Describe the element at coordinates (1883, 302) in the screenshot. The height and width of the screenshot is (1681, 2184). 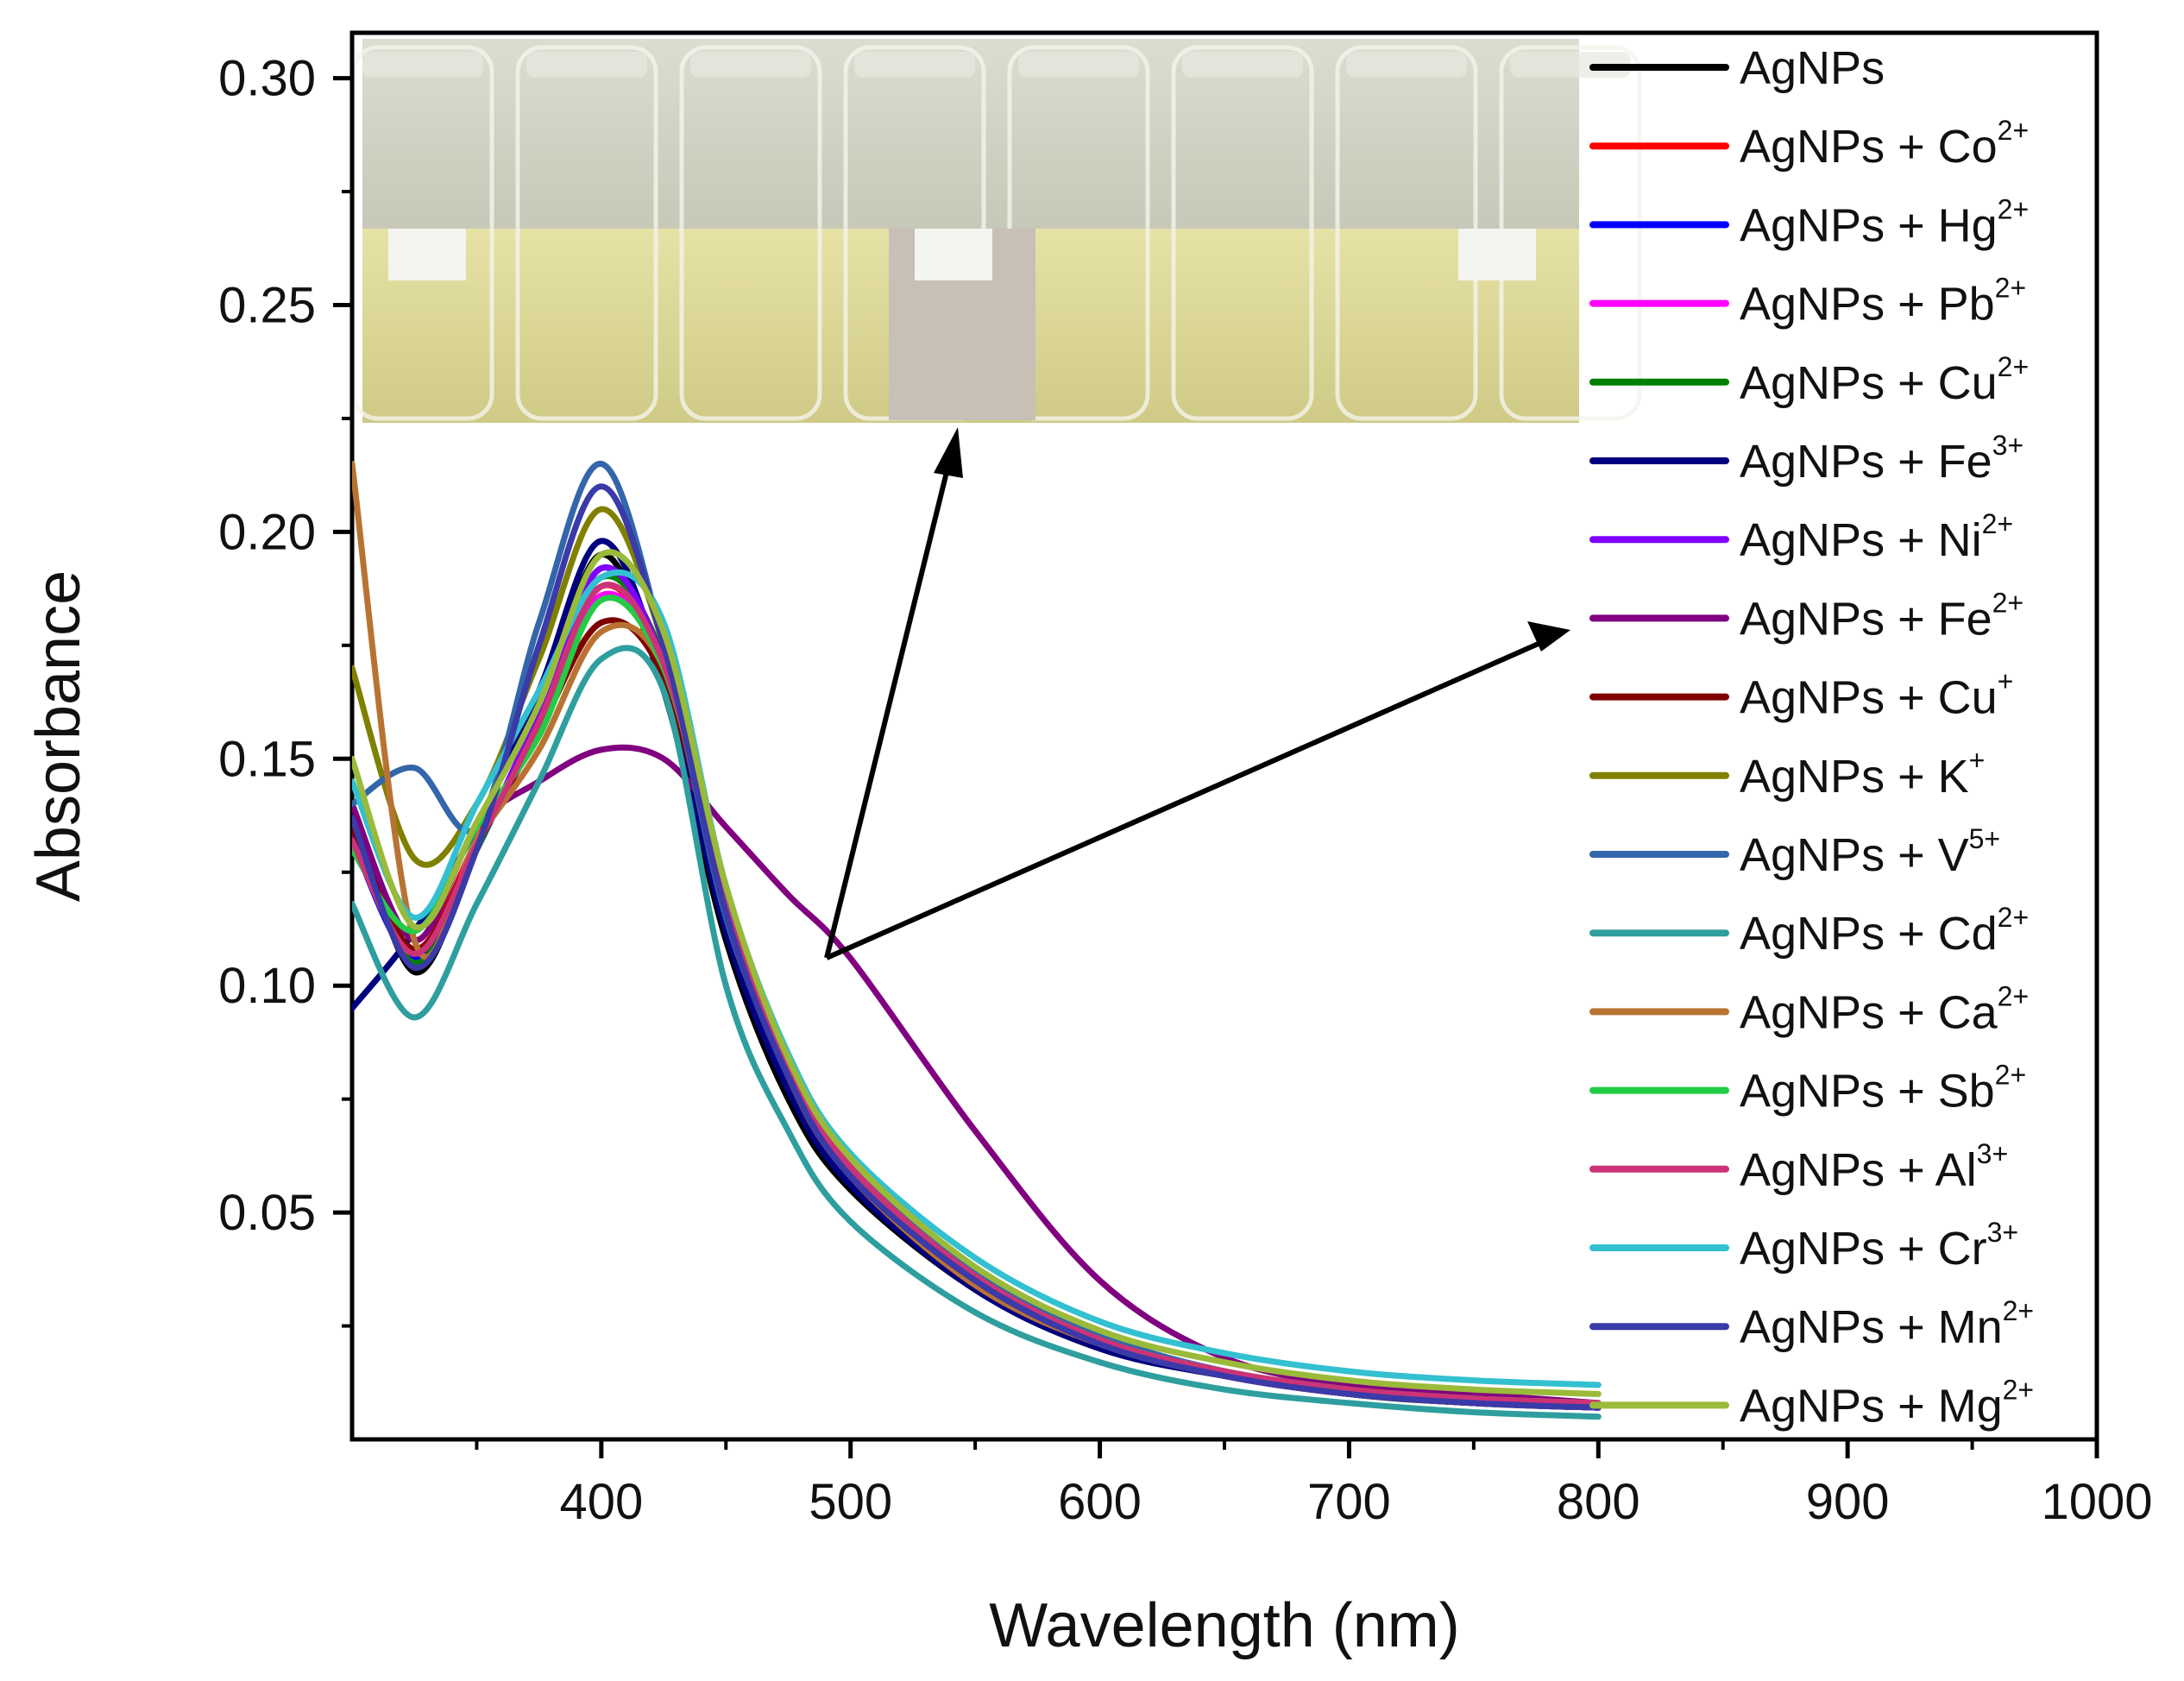
I see `legend-label: AgNPs + Pb2+` at that location.